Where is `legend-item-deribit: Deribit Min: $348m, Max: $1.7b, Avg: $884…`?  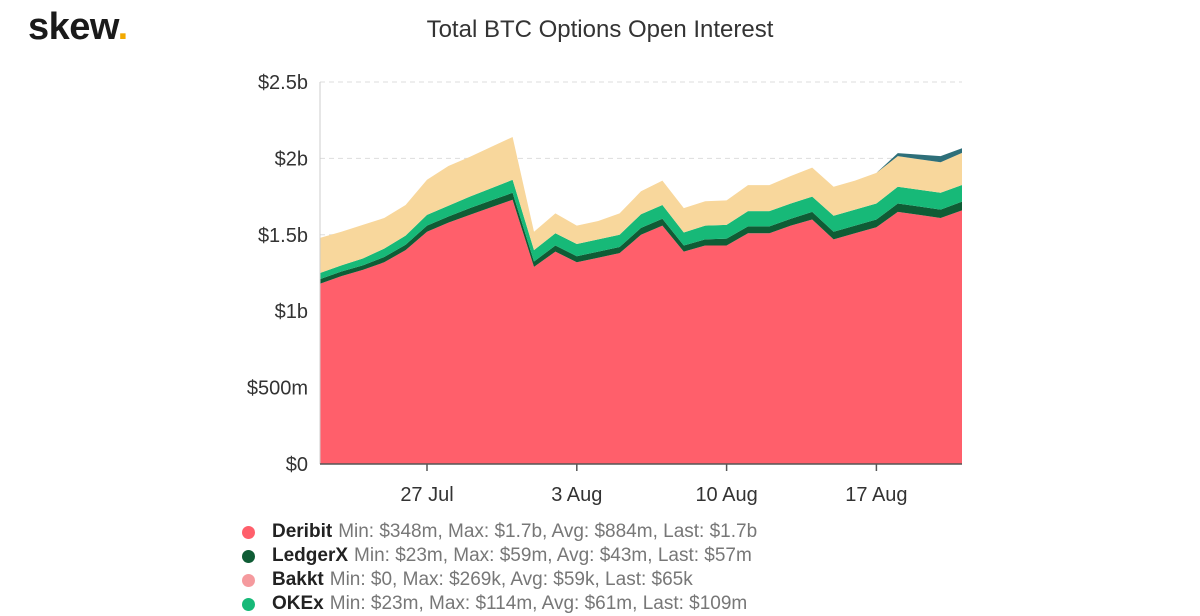
legend-item-deribit: Deribit Min: $348m, Max: $1.7b, Avg: $884… is located at coordinates (499, 532).